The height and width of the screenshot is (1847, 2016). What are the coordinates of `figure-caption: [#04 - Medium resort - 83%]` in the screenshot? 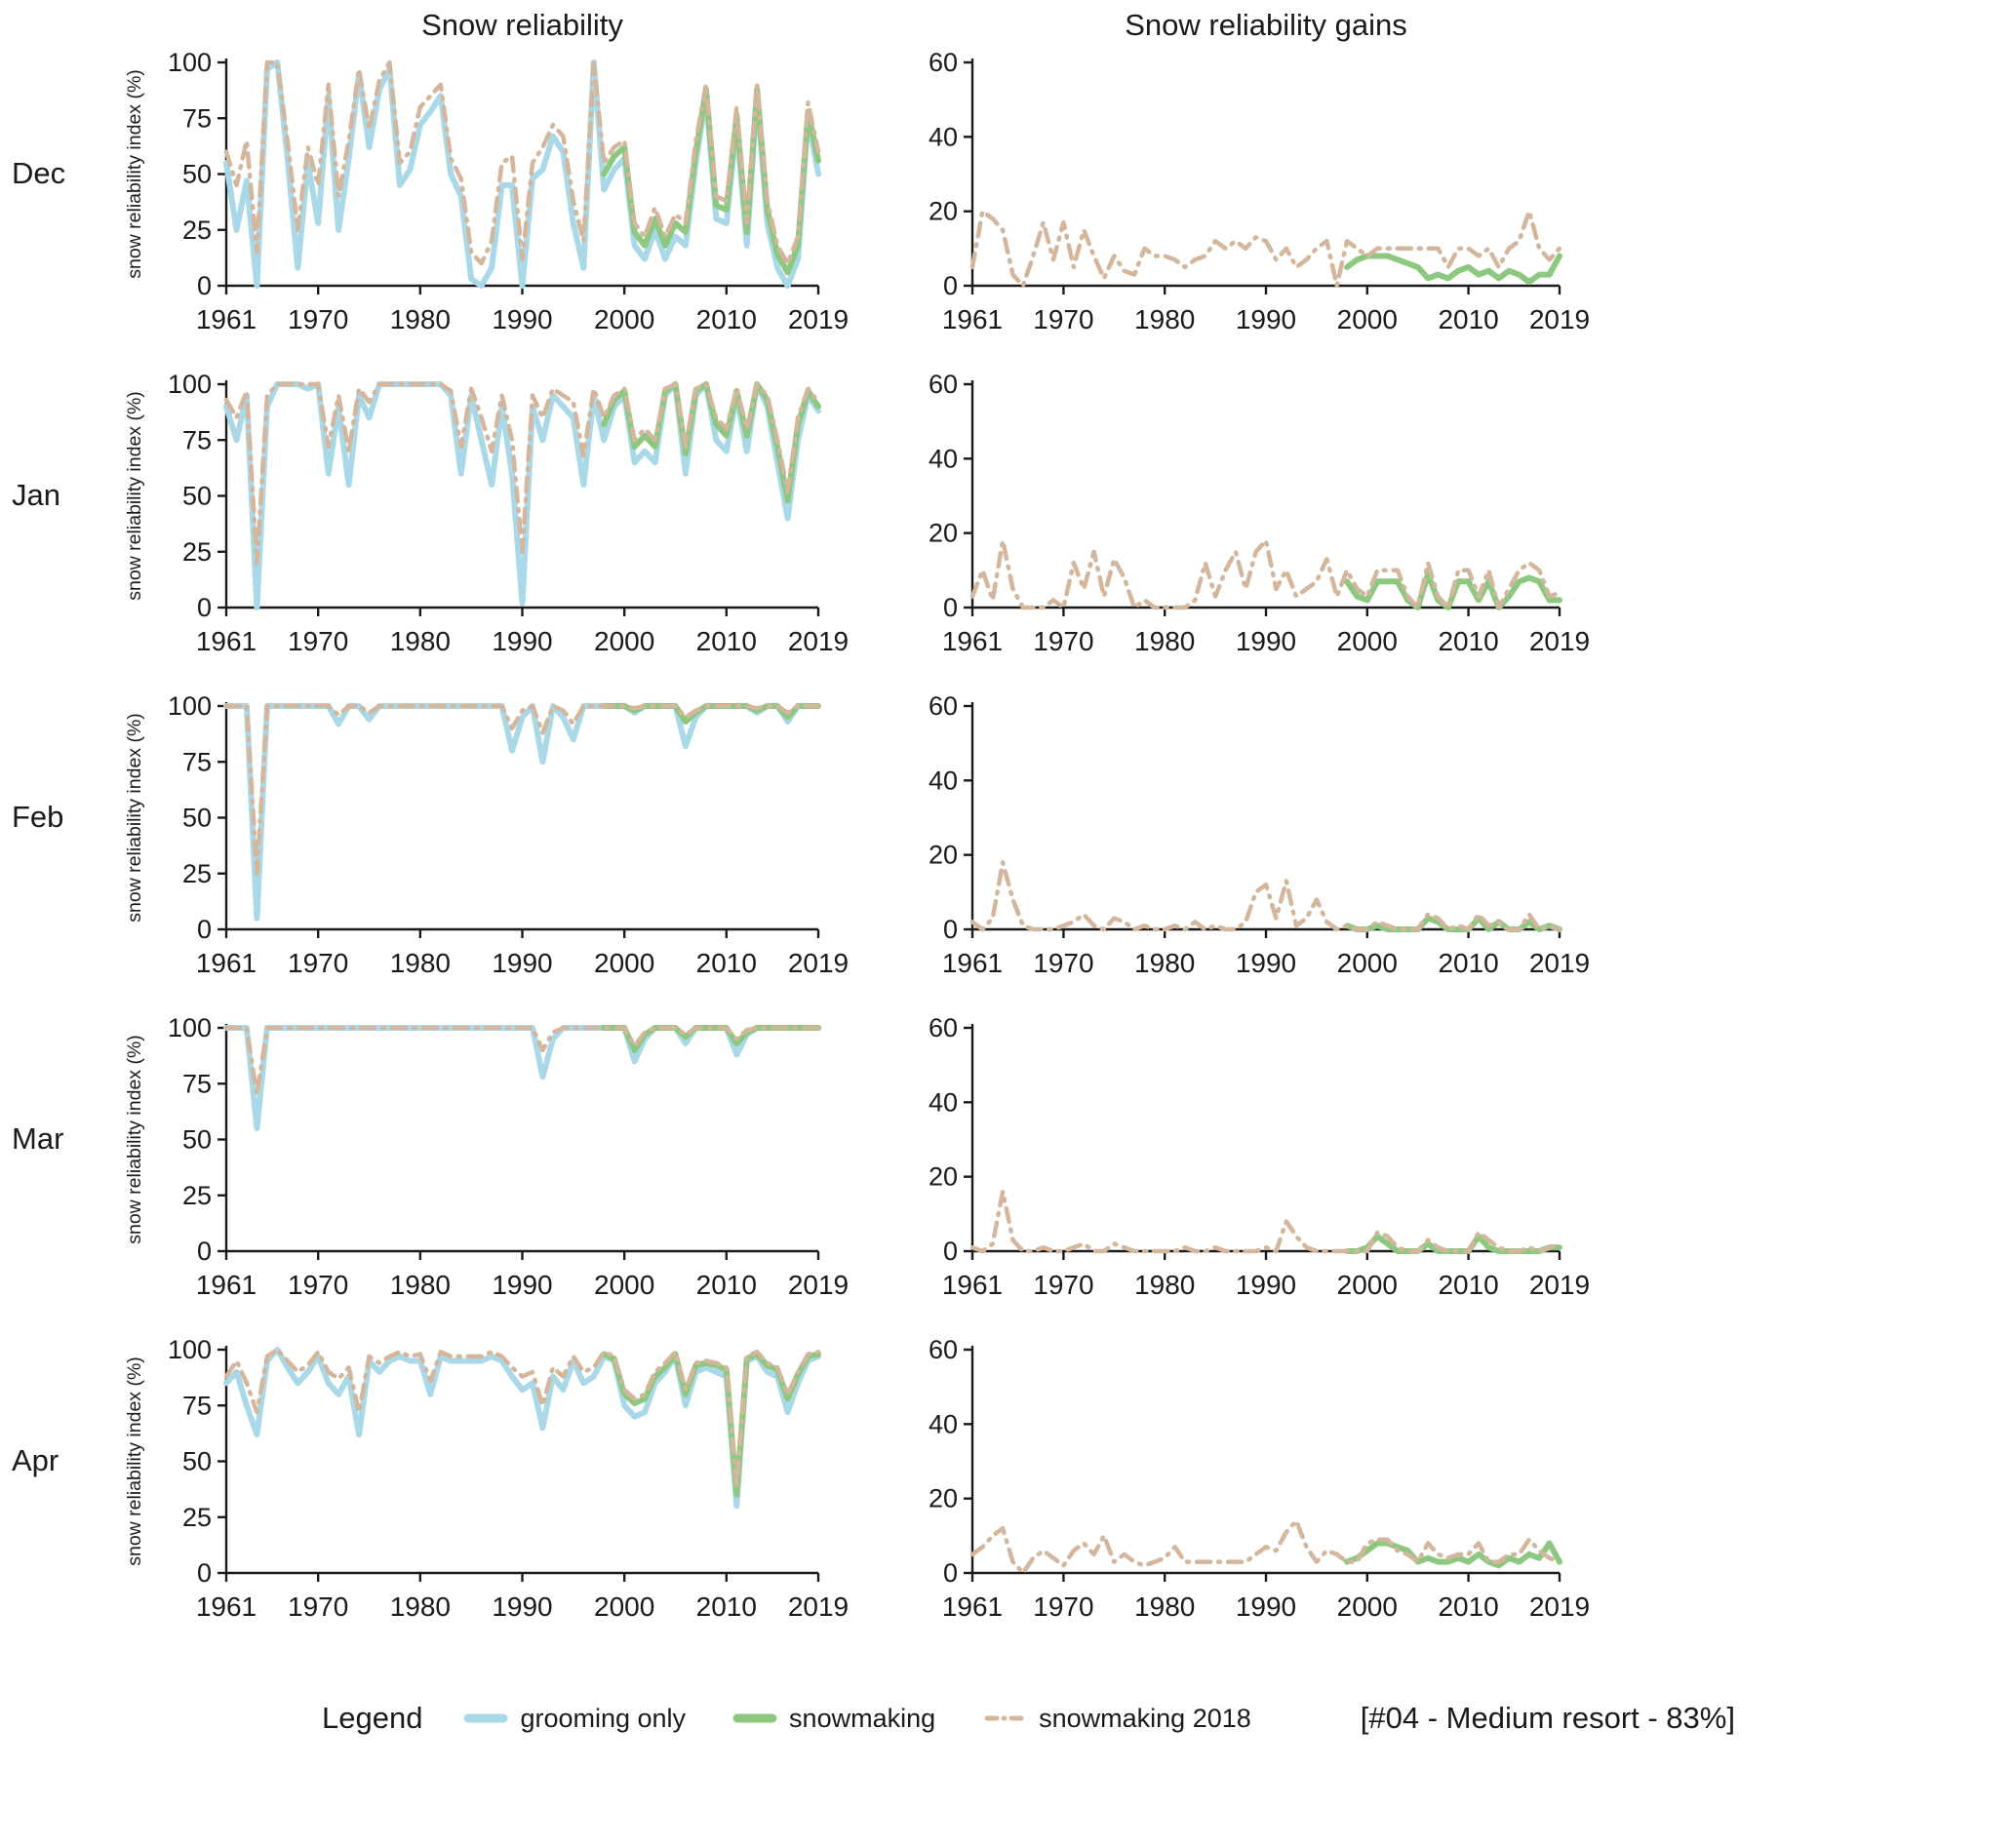 It's located at (1548, 1718).